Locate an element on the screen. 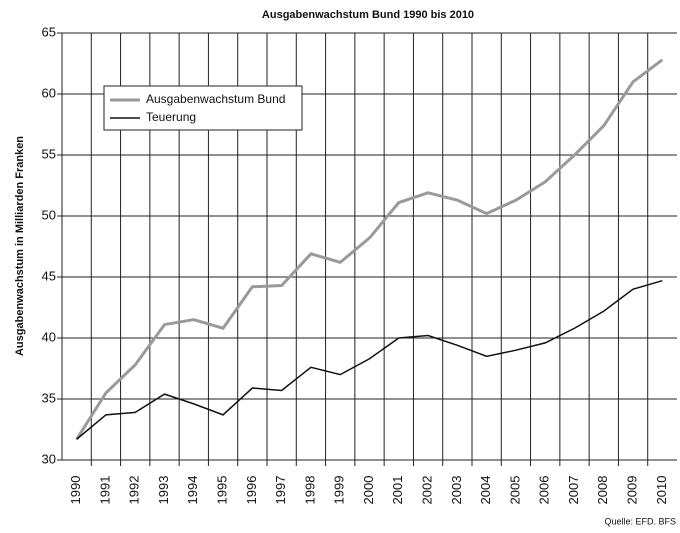 This screenshot has height=533, width=680. y-tick-label: 55 is located at coordinates (49, 153).